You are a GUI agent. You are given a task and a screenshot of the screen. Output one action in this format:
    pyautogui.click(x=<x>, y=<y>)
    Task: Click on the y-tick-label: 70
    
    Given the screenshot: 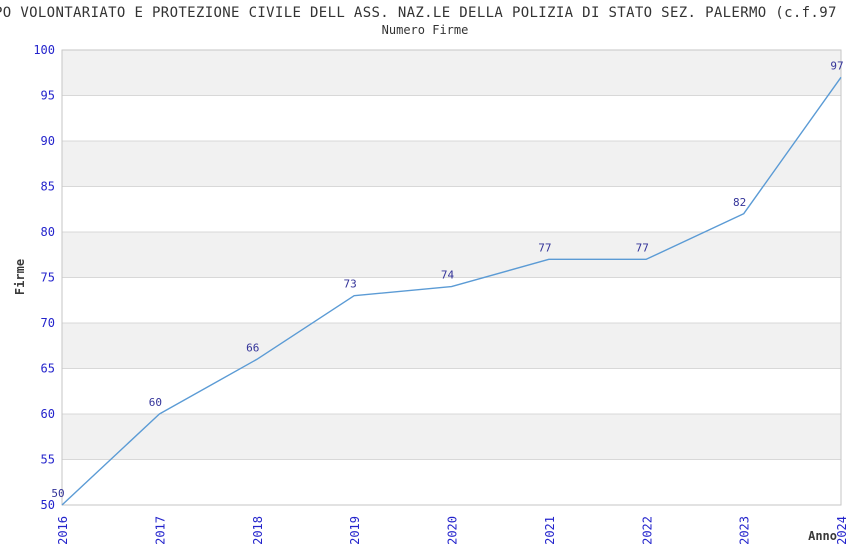 What is the action you would take?
    pyautogui.click(x=48, y=323)
    